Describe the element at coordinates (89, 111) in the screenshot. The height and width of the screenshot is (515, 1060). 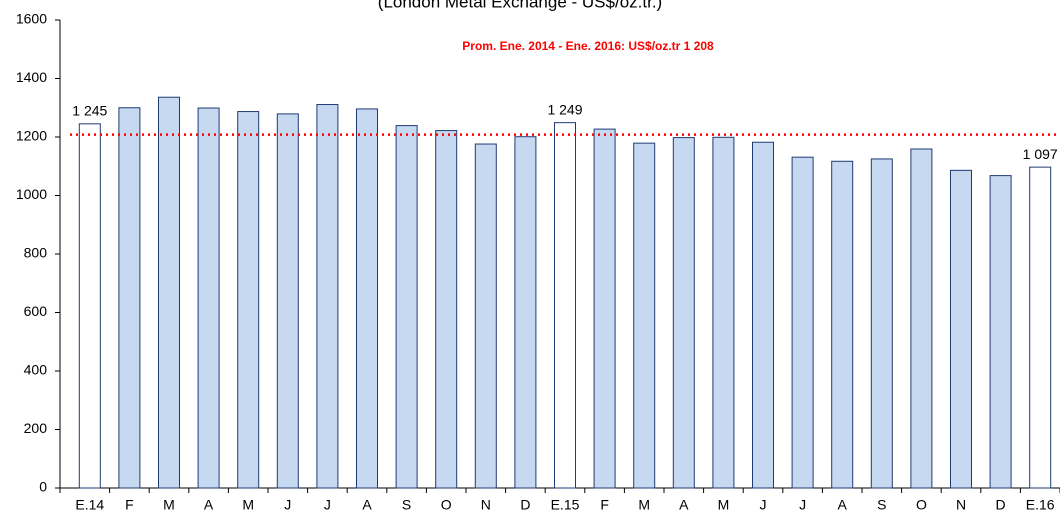
I see `value-label: 1 245` at that location.